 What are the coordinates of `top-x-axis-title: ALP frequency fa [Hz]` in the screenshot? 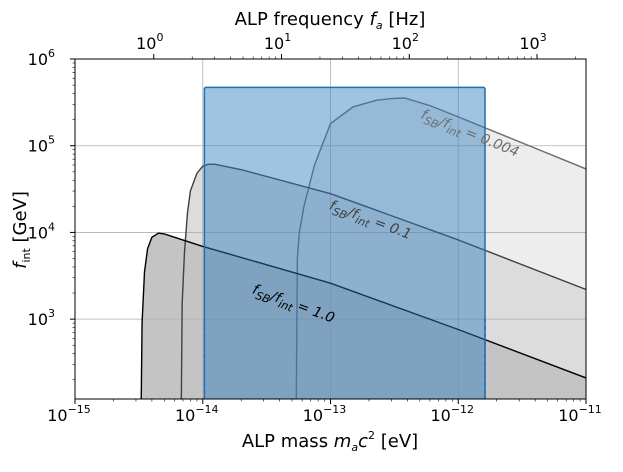 It's located at (330, 20).